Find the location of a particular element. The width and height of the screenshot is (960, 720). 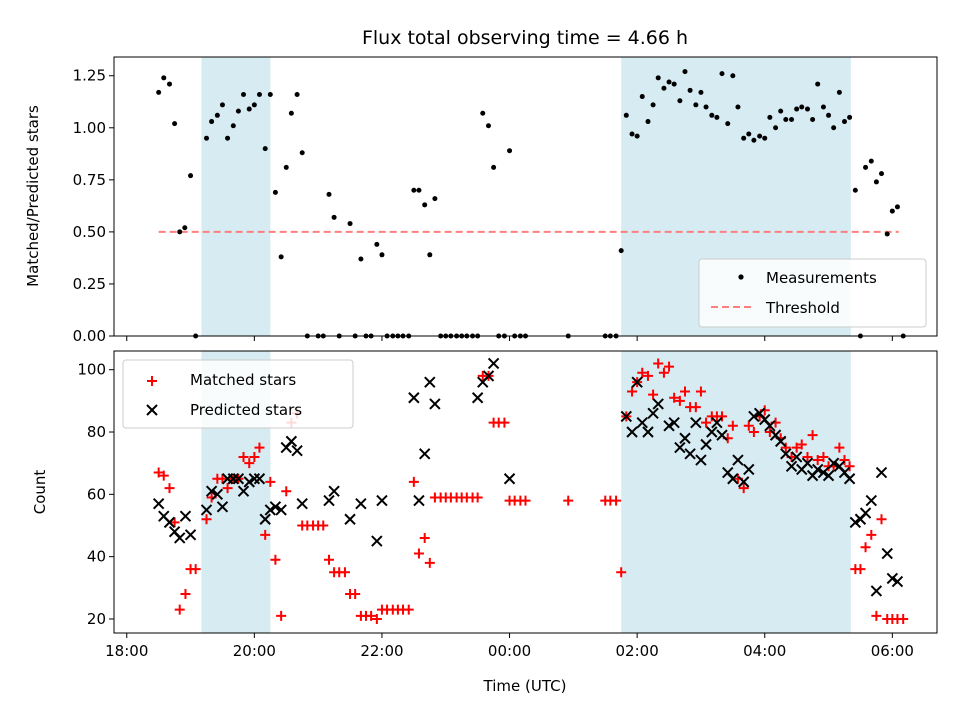

bottom-legend-box is located at coordinates (238, 394).